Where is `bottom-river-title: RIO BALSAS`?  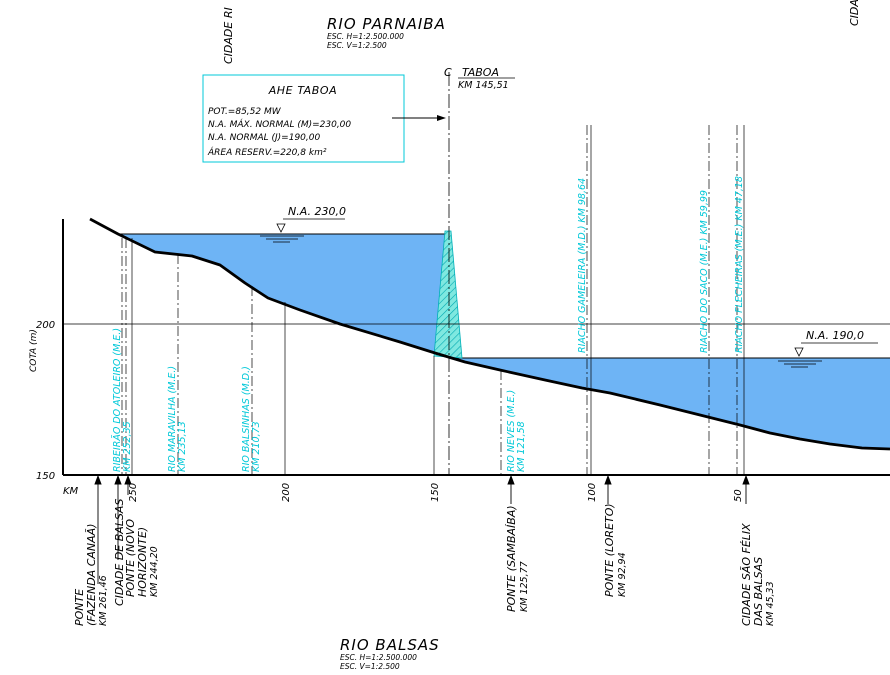
bottom-river-title: RIO BALSAS is located at coordinates (390, 645).